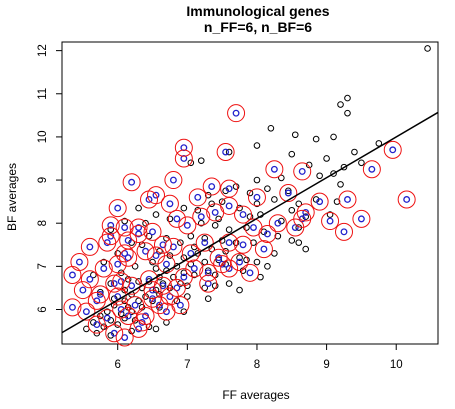 This screenshot has width=455, height=409. What do you see at coordinates (187, 365) in the screenshot?
I see `x-tick-label: 7` at bounding box center [187, 365].